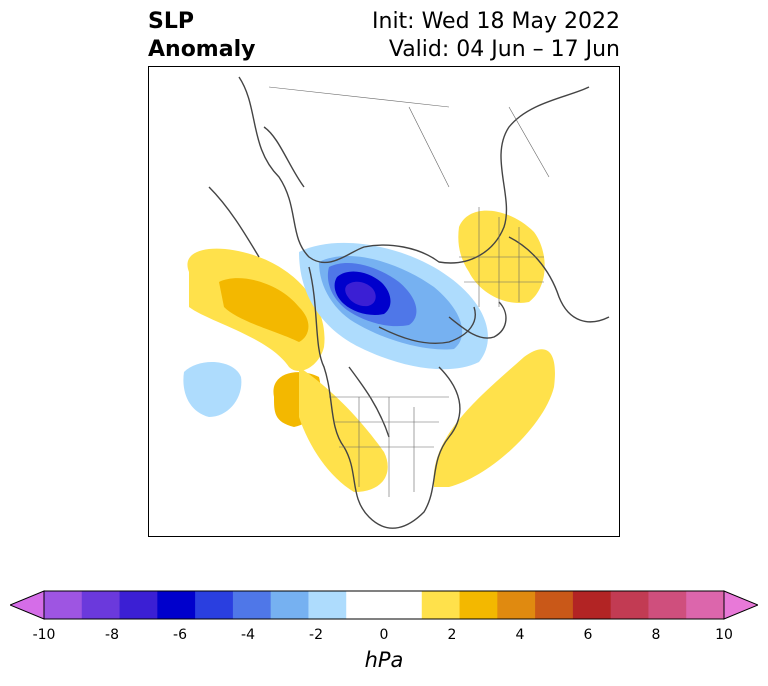  What do you see at coordinates (588, 635) in the screenshot?
I see `colorbar-tick-label: 6` at bounding box center [588, 635].